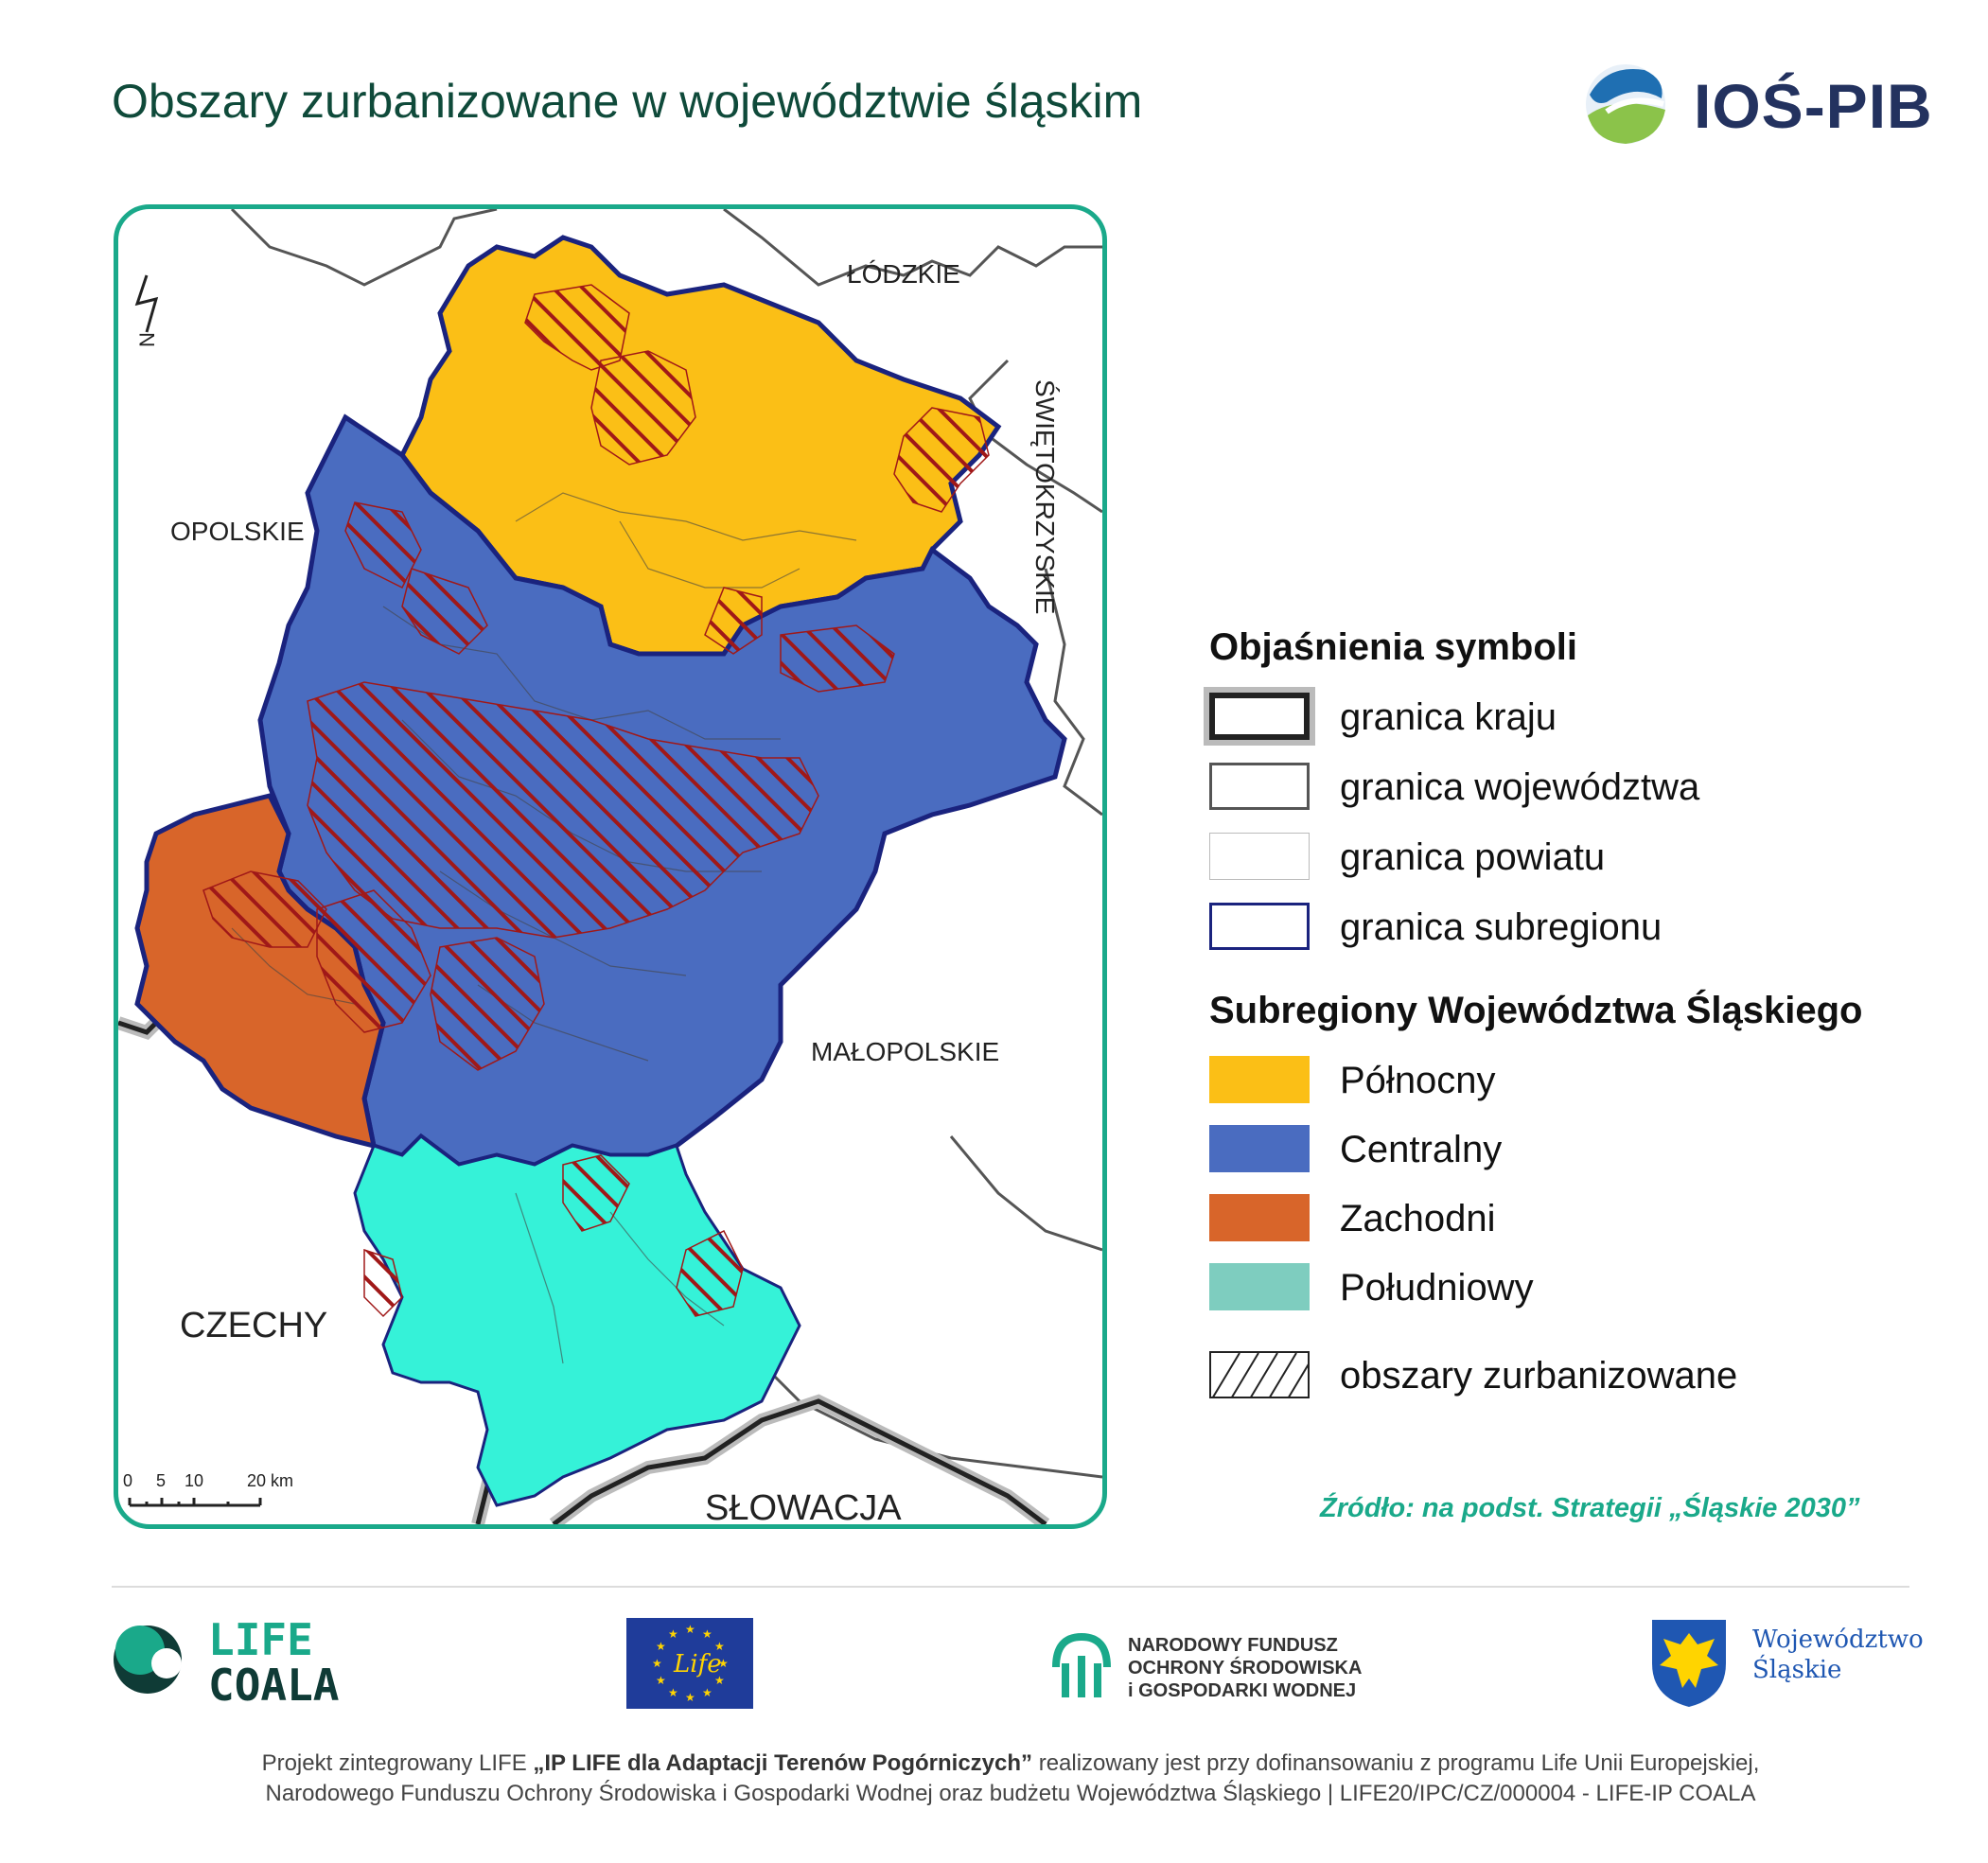 The image size is (1988, 1863). Describe the element at coordinates (1011, 1587) in the screenshot. I see `footer-divider` at that location.